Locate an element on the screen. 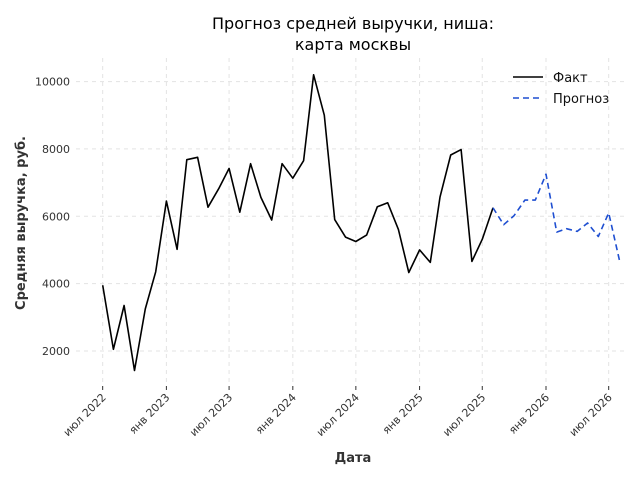  series-line-forecast is located at coordinates (556, 217).